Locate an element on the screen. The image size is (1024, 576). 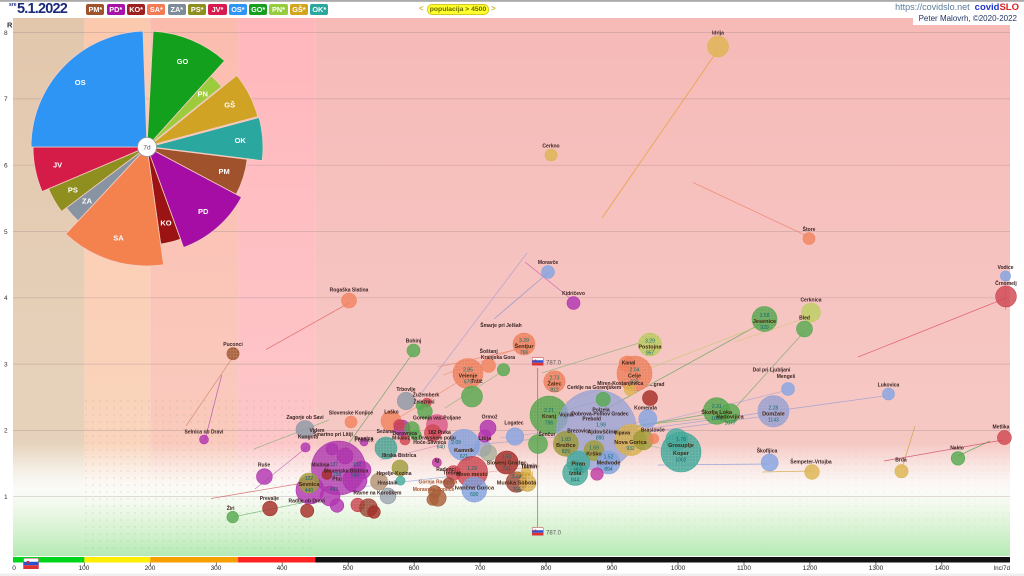
svg-text: Cerkno is located at coordinates (550, 147).